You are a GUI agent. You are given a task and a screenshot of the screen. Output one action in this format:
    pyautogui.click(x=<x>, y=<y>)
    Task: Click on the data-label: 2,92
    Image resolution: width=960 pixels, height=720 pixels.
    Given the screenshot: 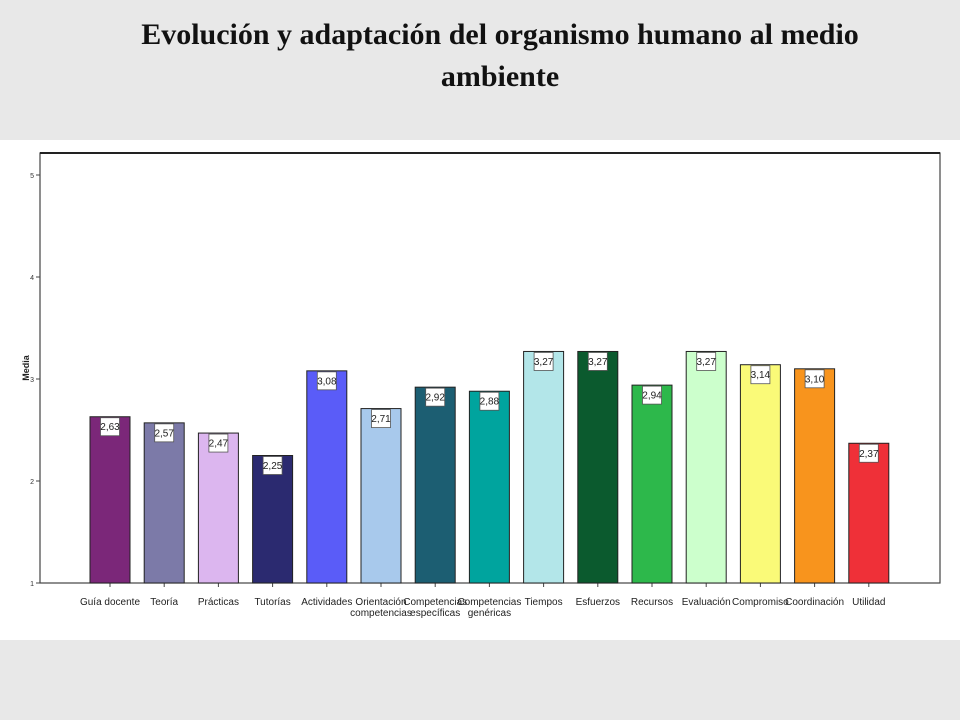 What is the action you would take?
    pyautogui.click(x=435, y=398)
    